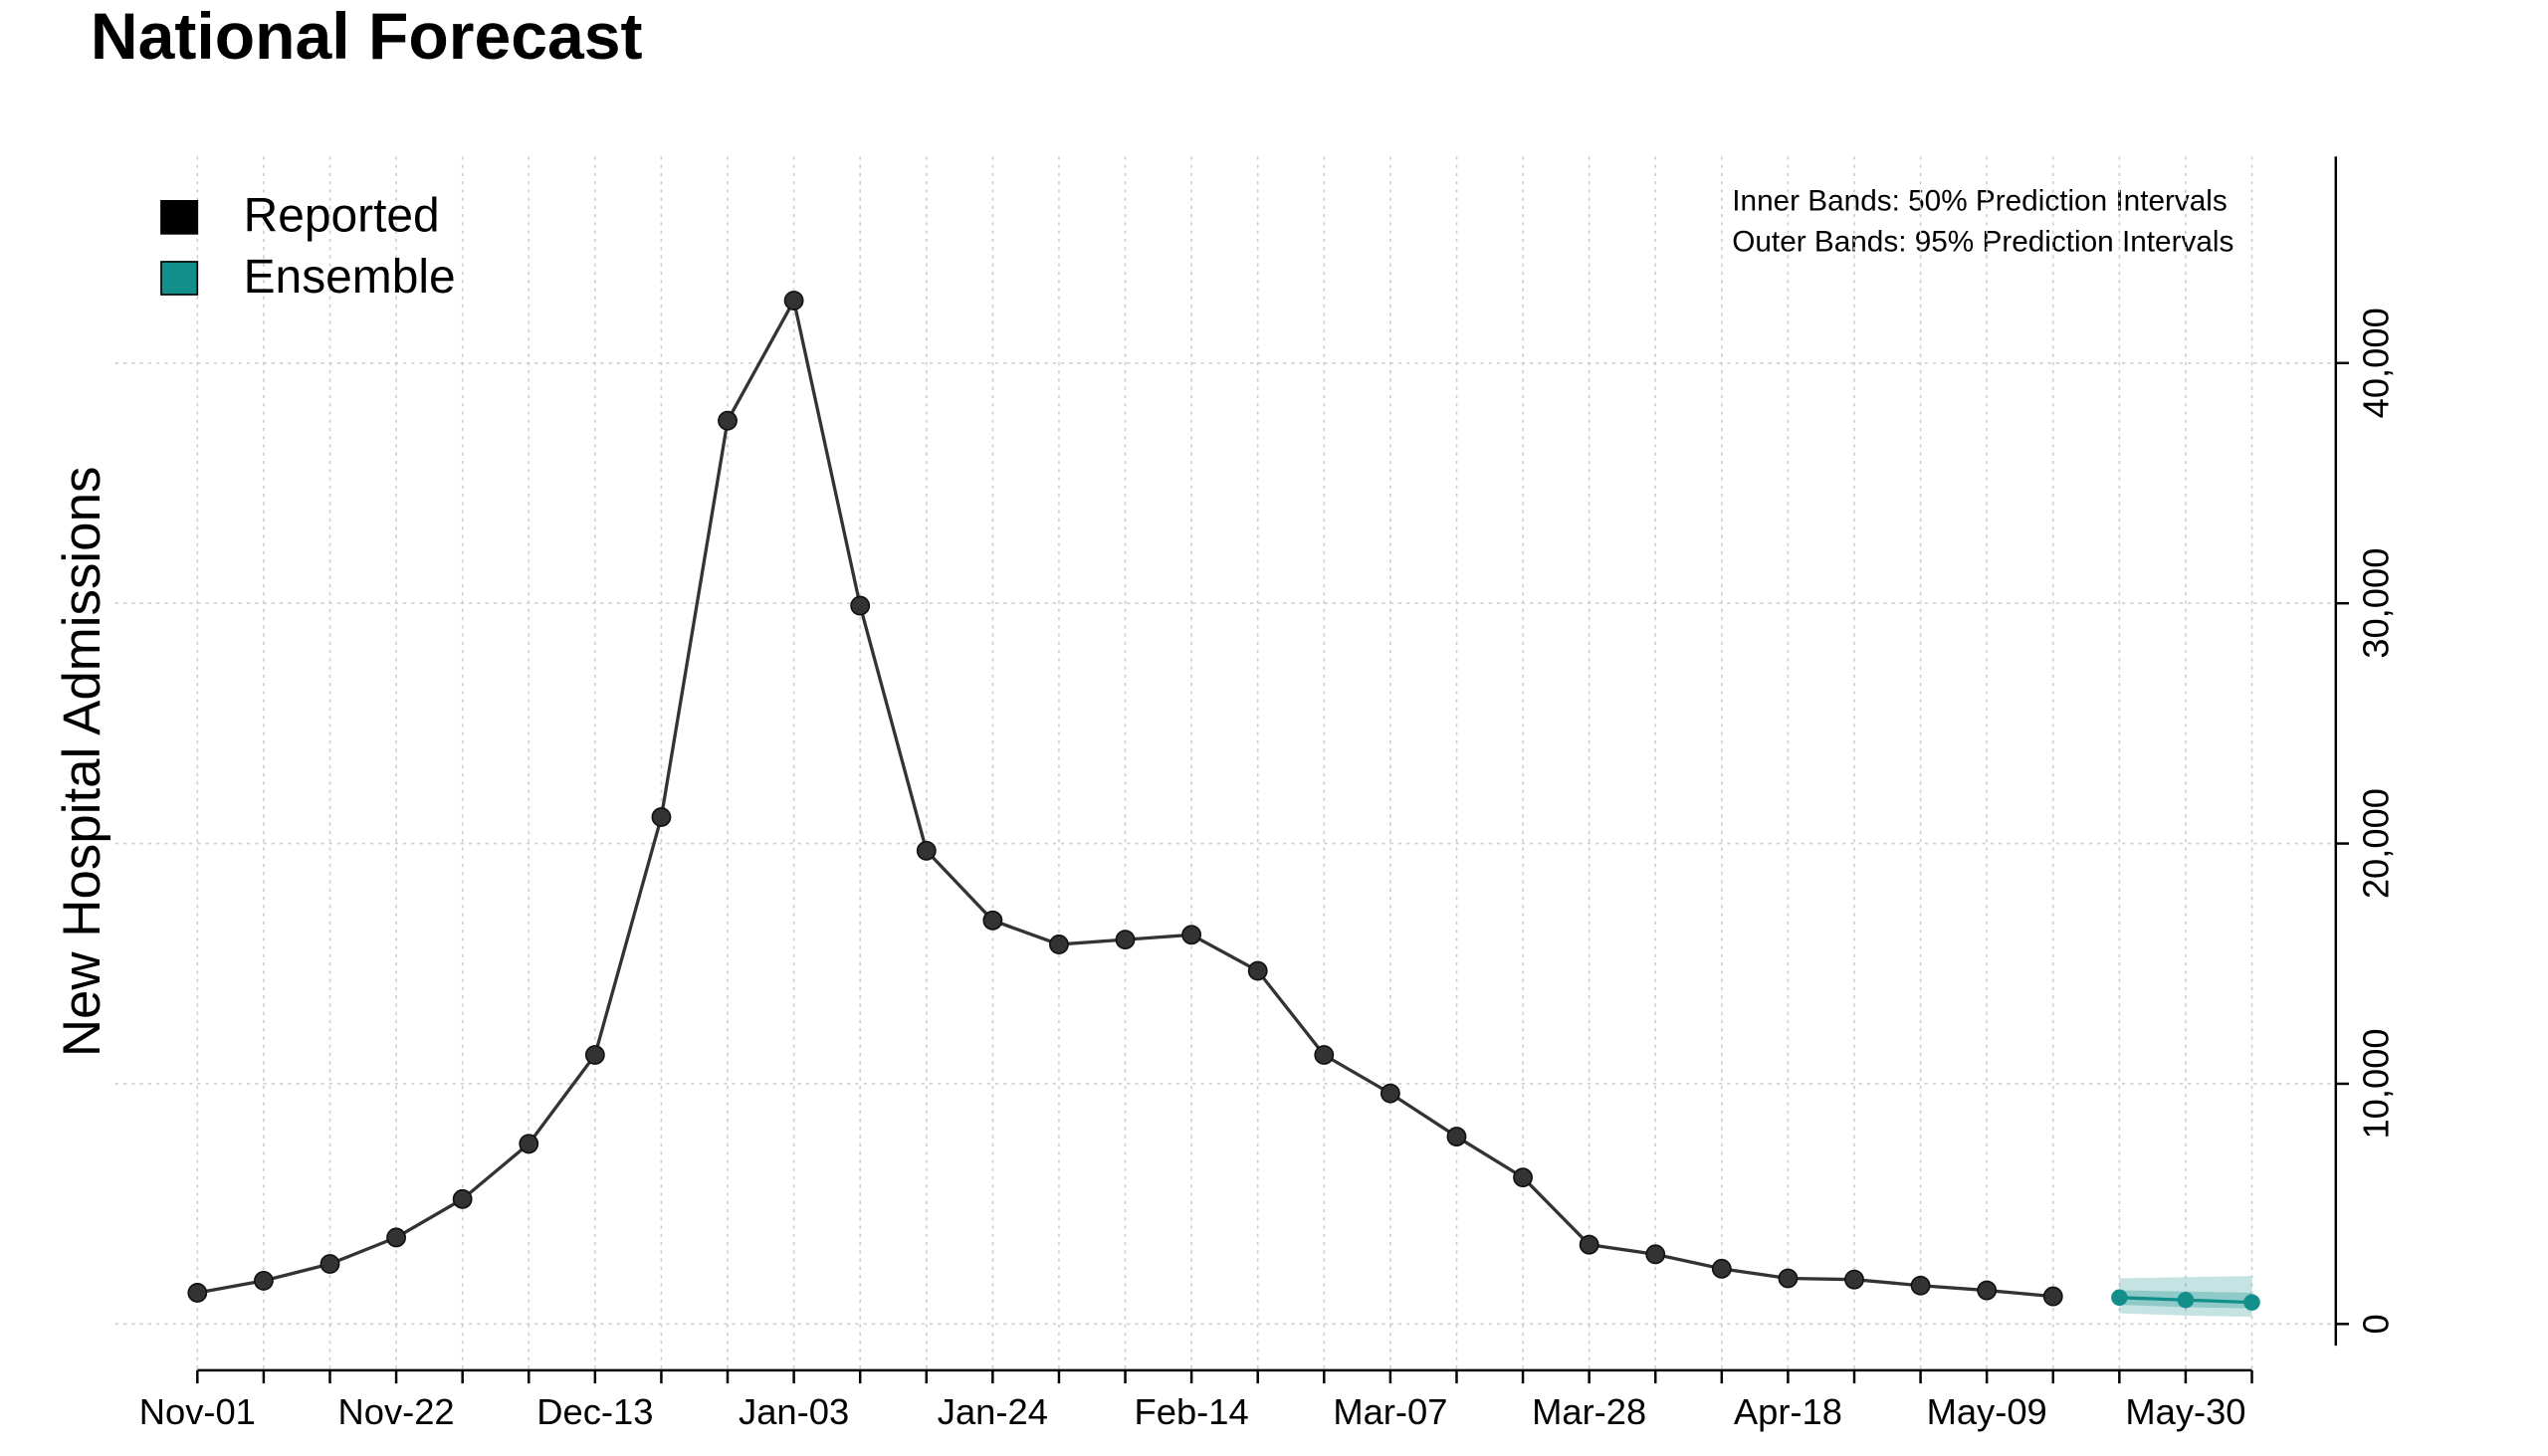 This screenshot has height=1456, width=2548. Describe the element at coordinates (1982, 242) in the screenshot. I see `annotation: Outer Bands: 95% Prediction Intervals` at that location.